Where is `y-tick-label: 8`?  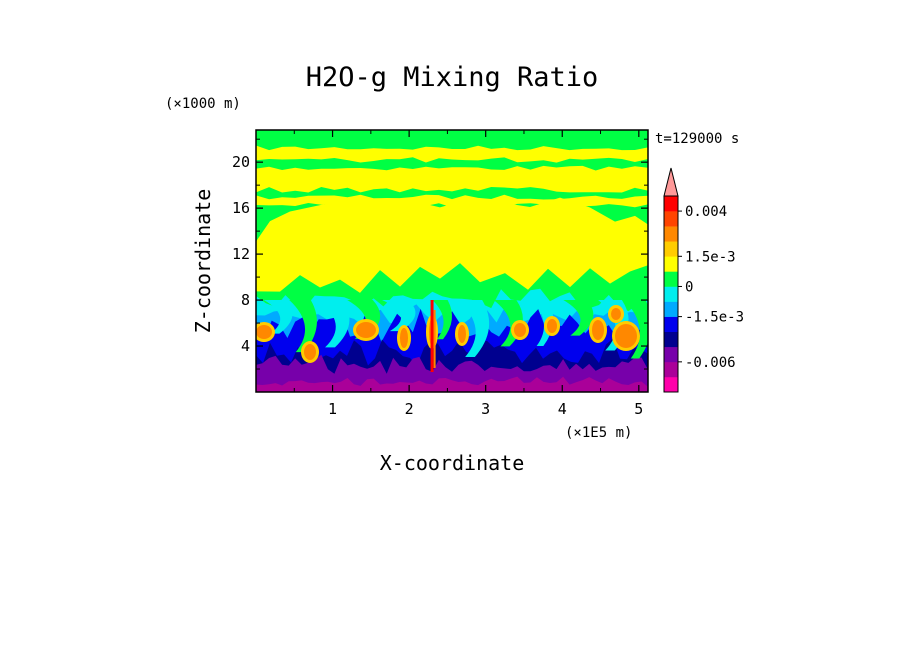 y-tick-label: 8 is located at coordinates (245, 300).